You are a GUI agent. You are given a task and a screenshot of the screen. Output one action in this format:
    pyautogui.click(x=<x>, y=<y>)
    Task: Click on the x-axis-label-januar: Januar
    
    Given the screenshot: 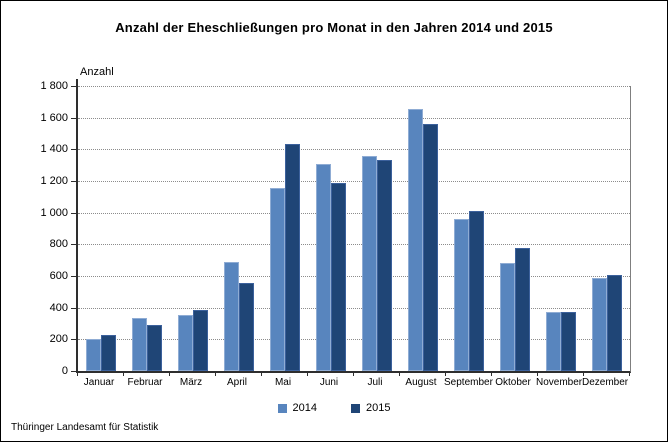 What is the action you would take?
    pyautogui.click(x=99, y=382)
    